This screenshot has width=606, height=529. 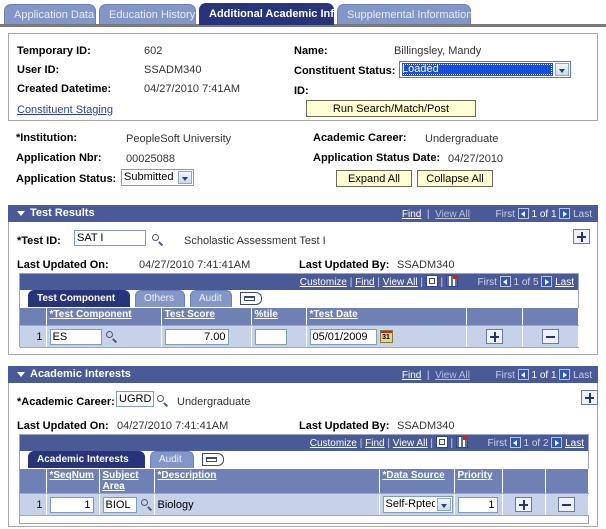 What do you see at coordinates (344, 265) in the screenshot?
I see `test-last-updated-by-label: Last Updated By:` at bounding box center [344, 265].